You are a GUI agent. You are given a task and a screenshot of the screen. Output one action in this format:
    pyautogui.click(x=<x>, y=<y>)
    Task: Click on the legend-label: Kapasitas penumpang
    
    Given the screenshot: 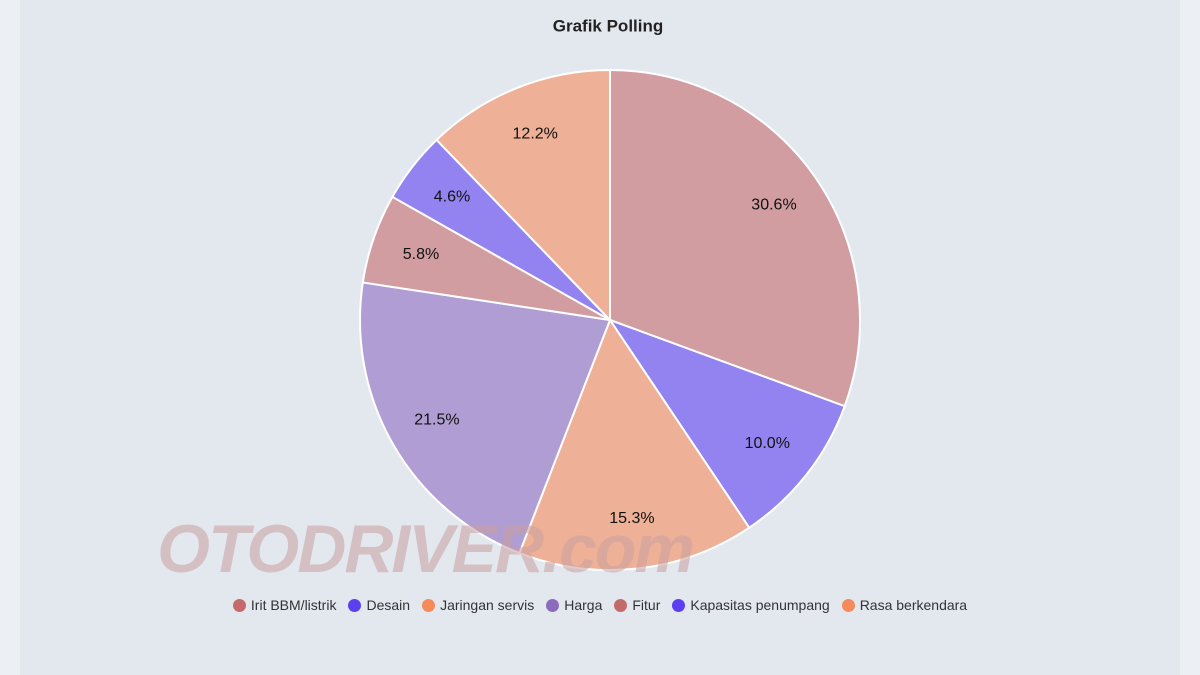 What is the action you would take?
    pyautogui.click(x=760, y=605)
    